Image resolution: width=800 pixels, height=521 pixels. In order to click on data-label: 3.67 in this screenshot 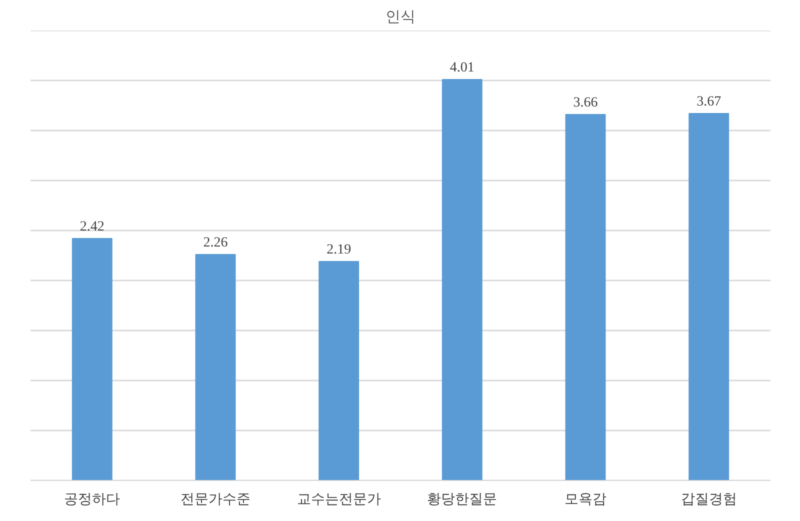, I will do `click(709, 102)`.